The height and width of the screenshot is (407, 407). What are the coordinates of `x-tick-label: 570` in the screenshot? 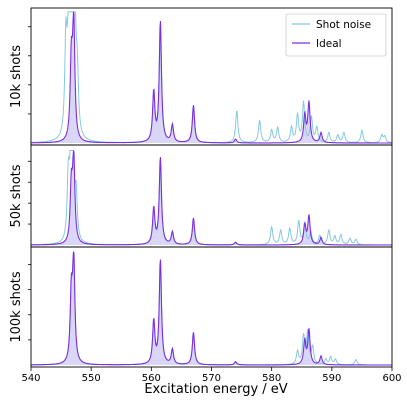 It's located at (211, 378).